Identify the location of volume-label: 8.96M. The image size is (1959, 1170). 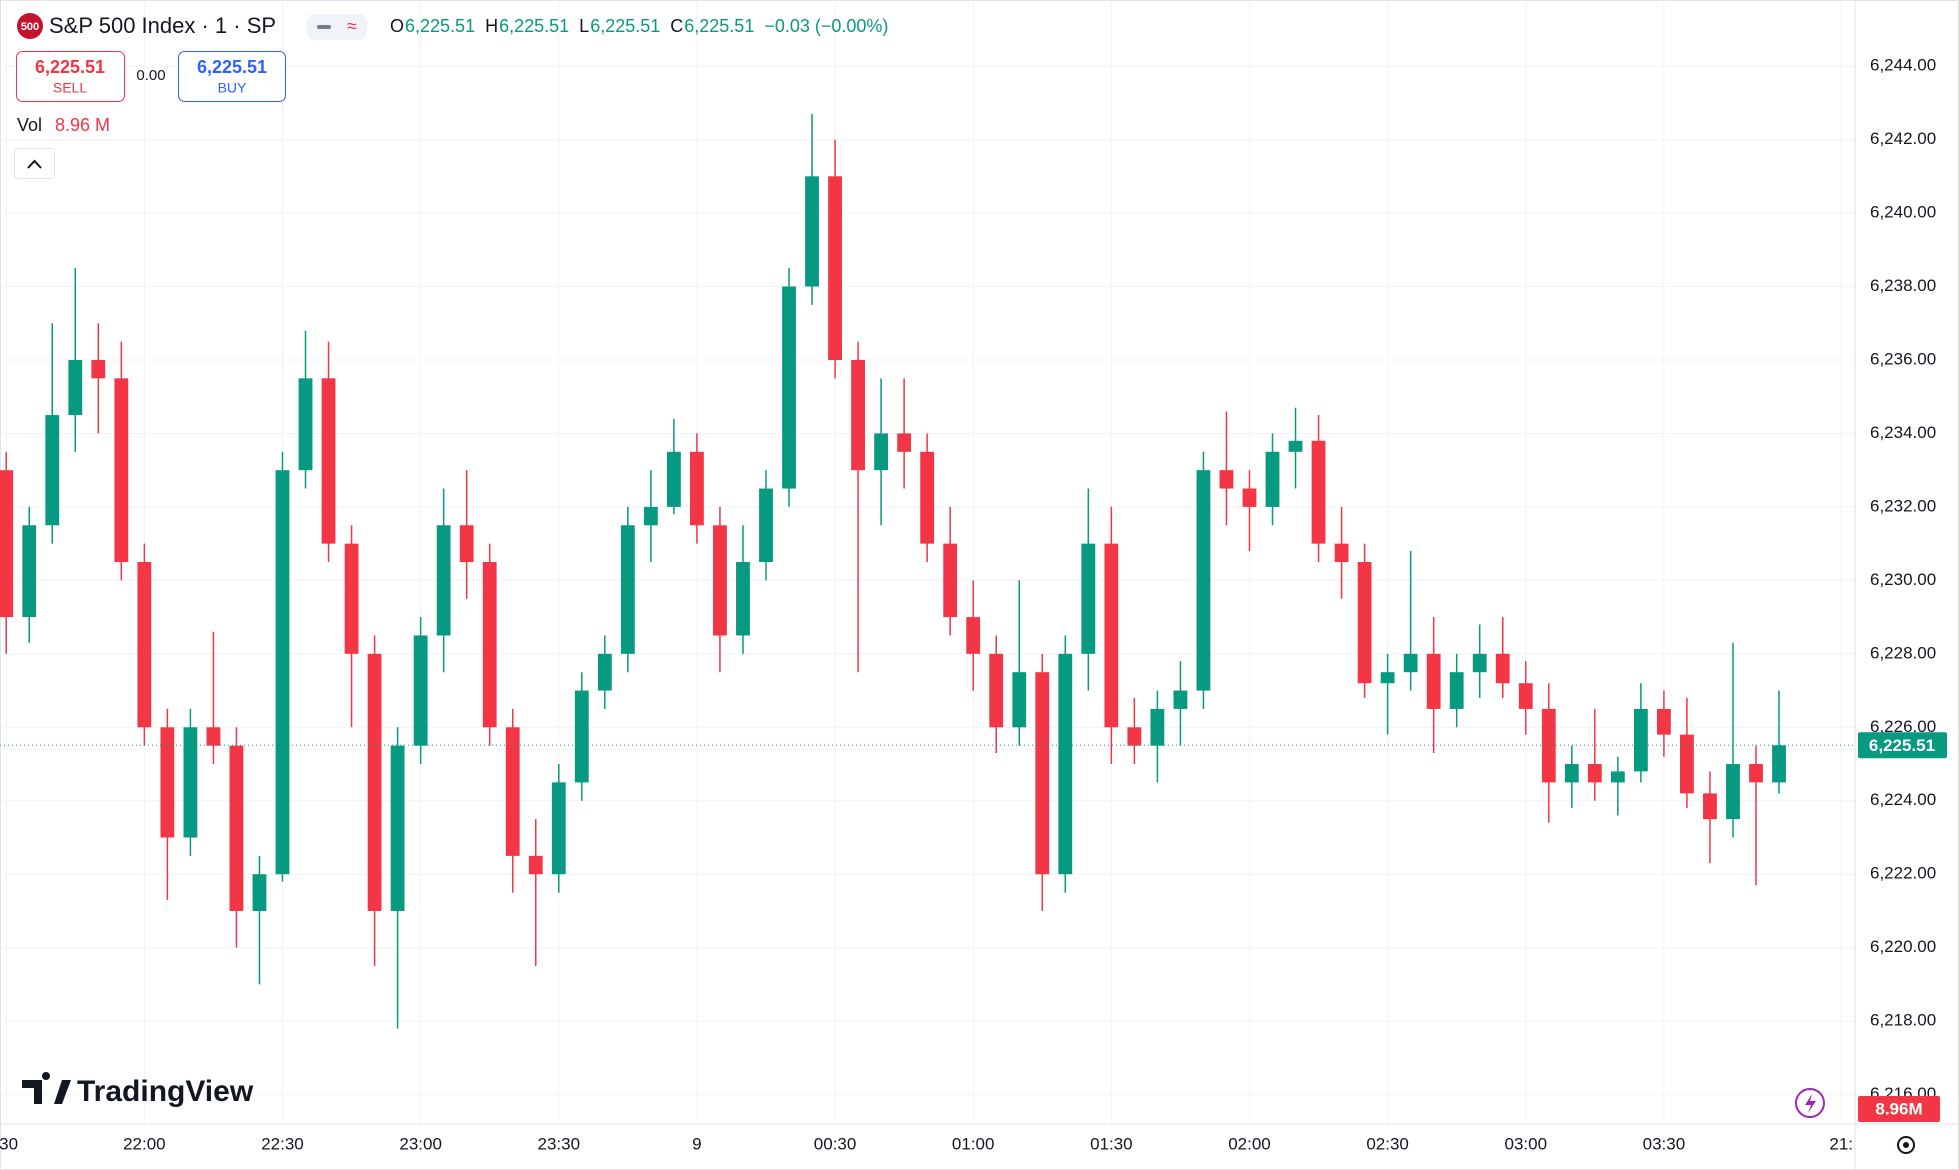
(1898, 1108).